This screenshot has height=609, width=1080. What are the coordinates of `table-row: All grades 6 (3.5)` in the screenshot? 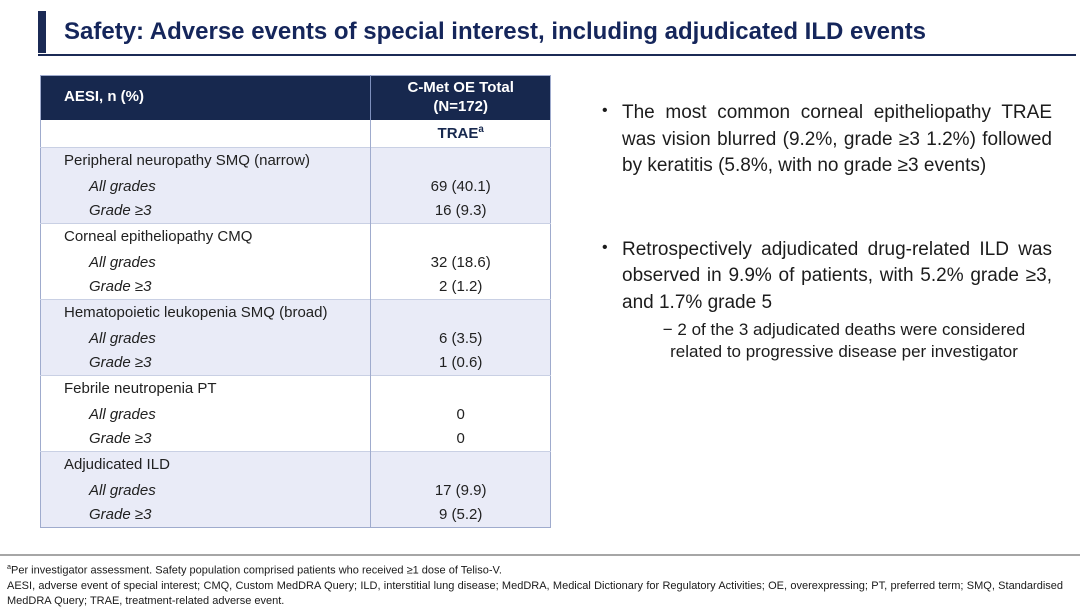 It's located at (295, 338).